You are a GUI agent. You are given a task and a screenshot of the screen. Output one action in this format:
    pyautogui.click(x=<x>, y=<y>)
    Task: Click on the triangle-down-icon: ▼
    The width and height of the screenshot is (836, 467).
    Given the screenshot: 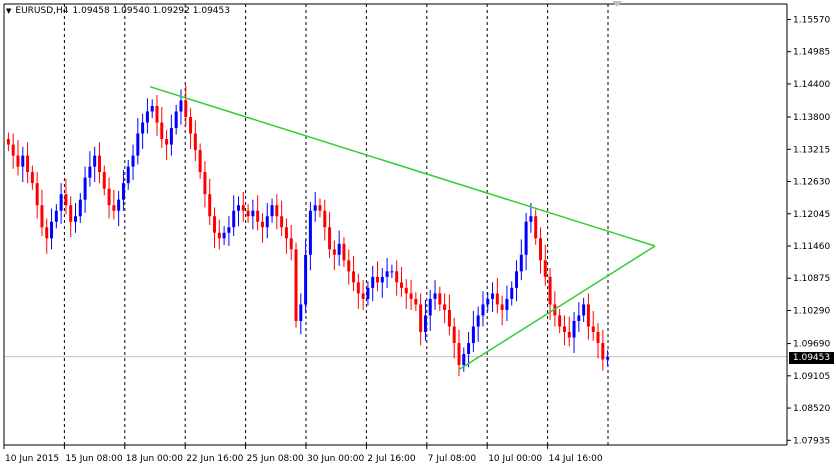 What is the action you would take?
    pyautogui.click(x=9, y=11)
    